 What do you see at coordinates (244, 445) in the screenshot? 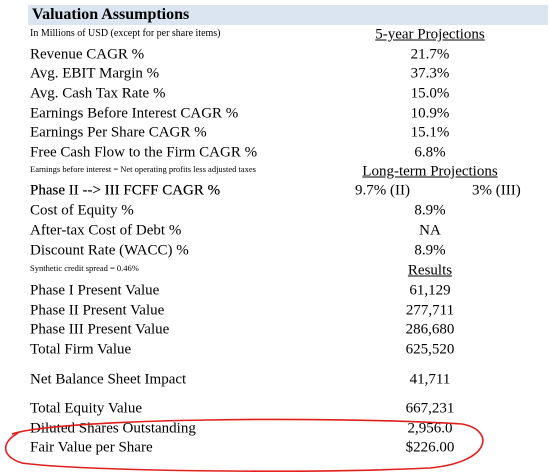
I see `red-circle` at bounding box center [244, 445].